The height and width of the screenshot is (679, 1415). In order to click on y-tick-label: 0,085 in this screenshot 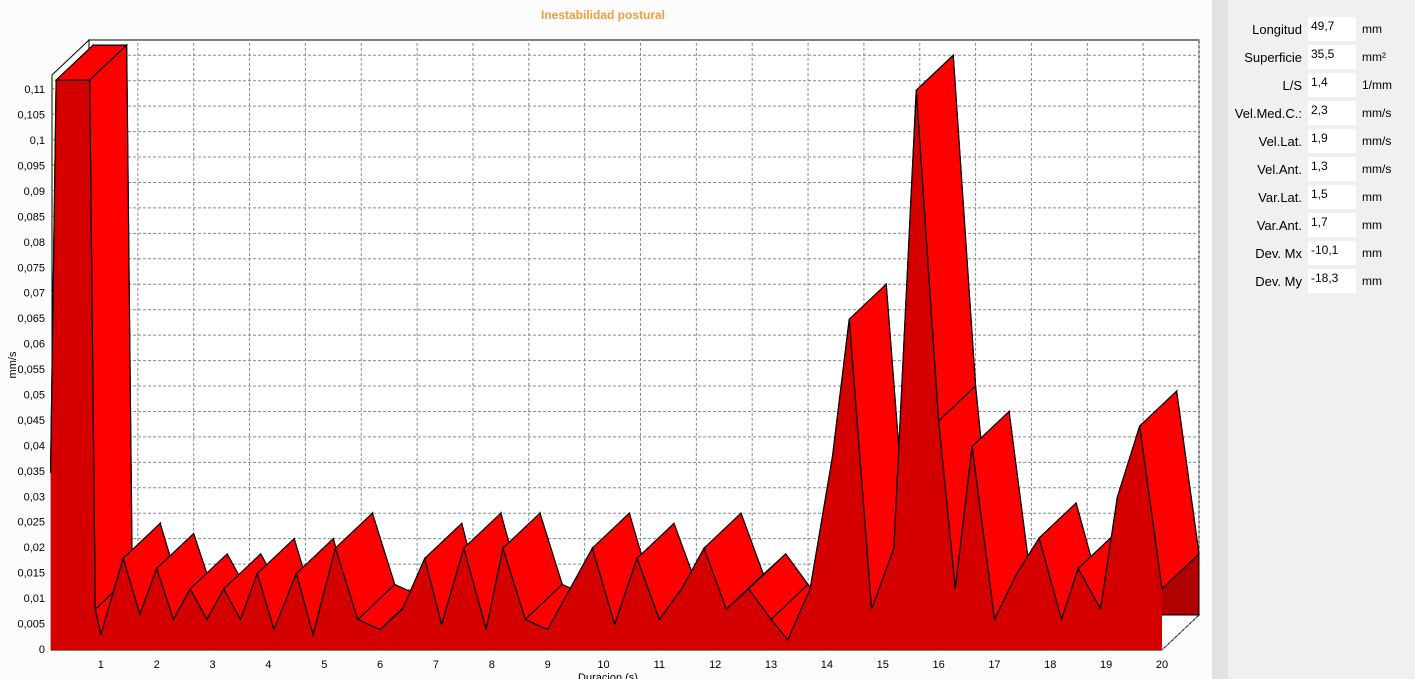, I will do `click(31, 217)`.